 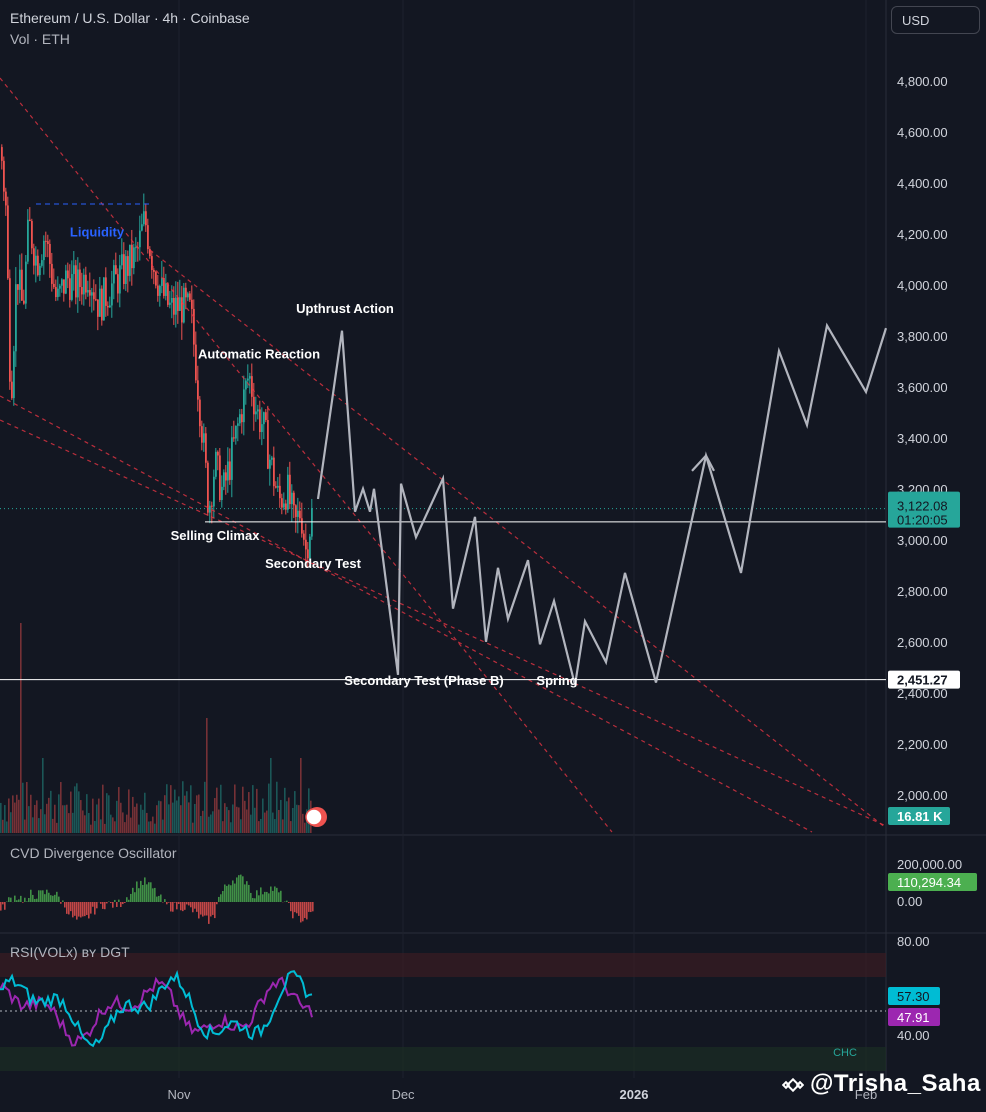 I want to click on last-price-label: 3,122.08, so click(x=922, y=506).